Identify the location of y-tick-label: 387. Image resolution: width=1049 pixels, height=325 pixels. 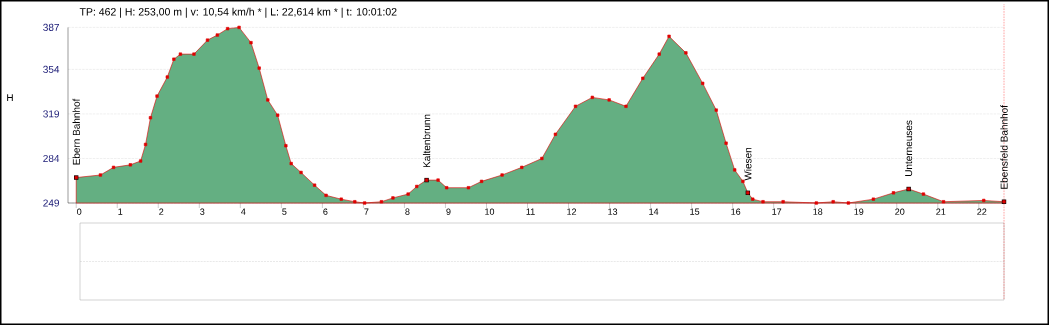
(51, 27).